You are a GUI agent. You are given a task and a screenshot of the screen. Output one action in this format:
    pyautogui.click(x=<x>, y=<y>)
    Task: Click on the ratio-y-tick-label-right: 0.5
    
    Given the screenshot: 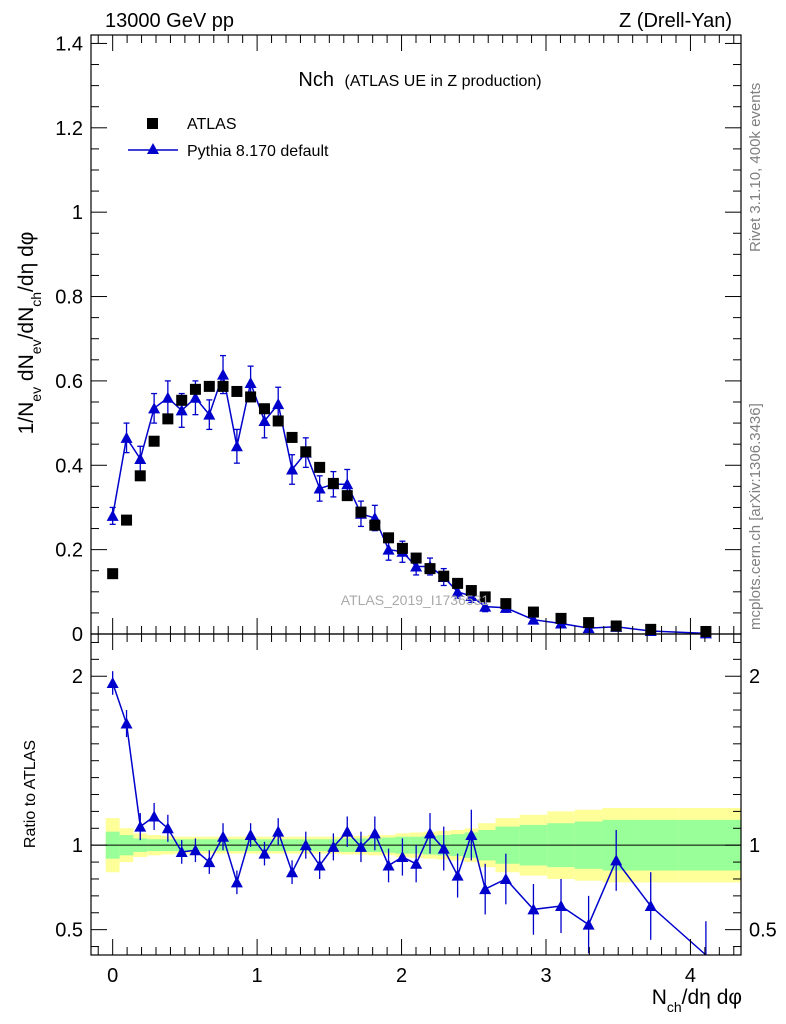 What is the action you would take?
    pyautogui.click(x=763, y=931)
    